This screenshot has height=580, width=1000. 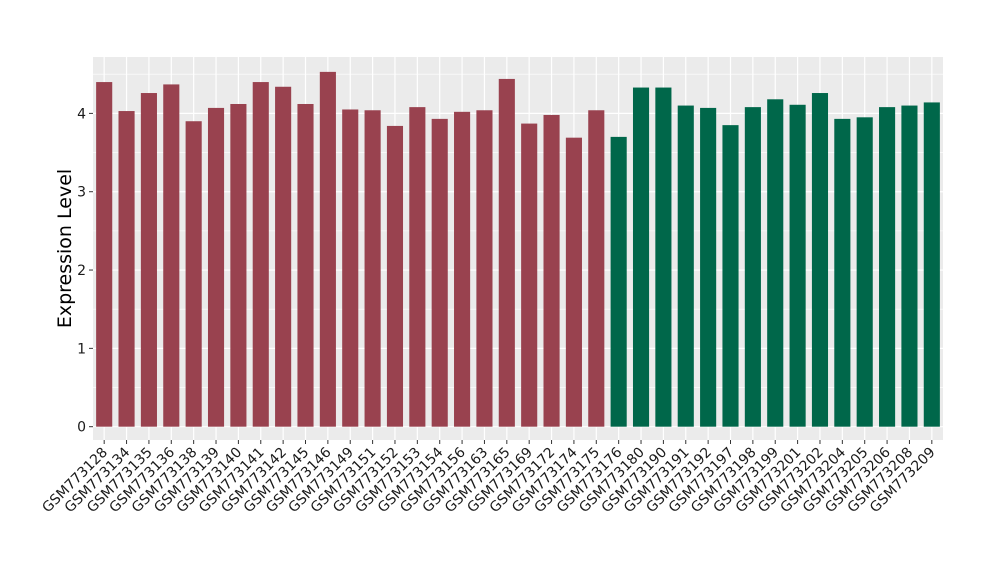 I want to click on bar-GSM773154, so click(x=439, y=272).